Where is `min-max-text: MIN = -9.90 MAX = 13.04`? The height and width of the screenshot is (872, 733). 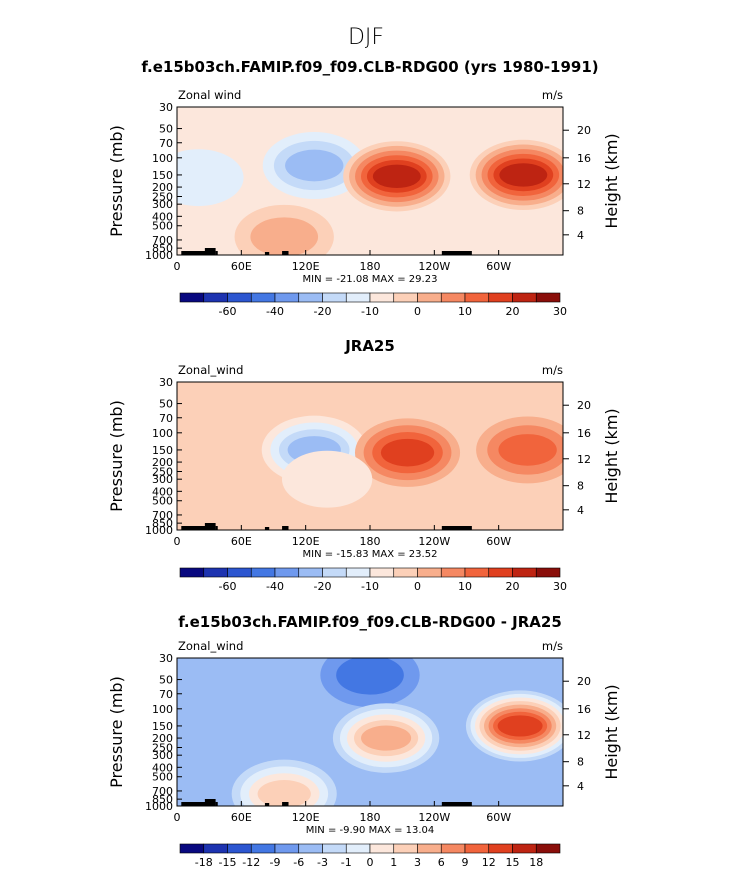
min-max-text: MIN = -9.90 MAX = 13.04 is located at coordinates (370, 830).